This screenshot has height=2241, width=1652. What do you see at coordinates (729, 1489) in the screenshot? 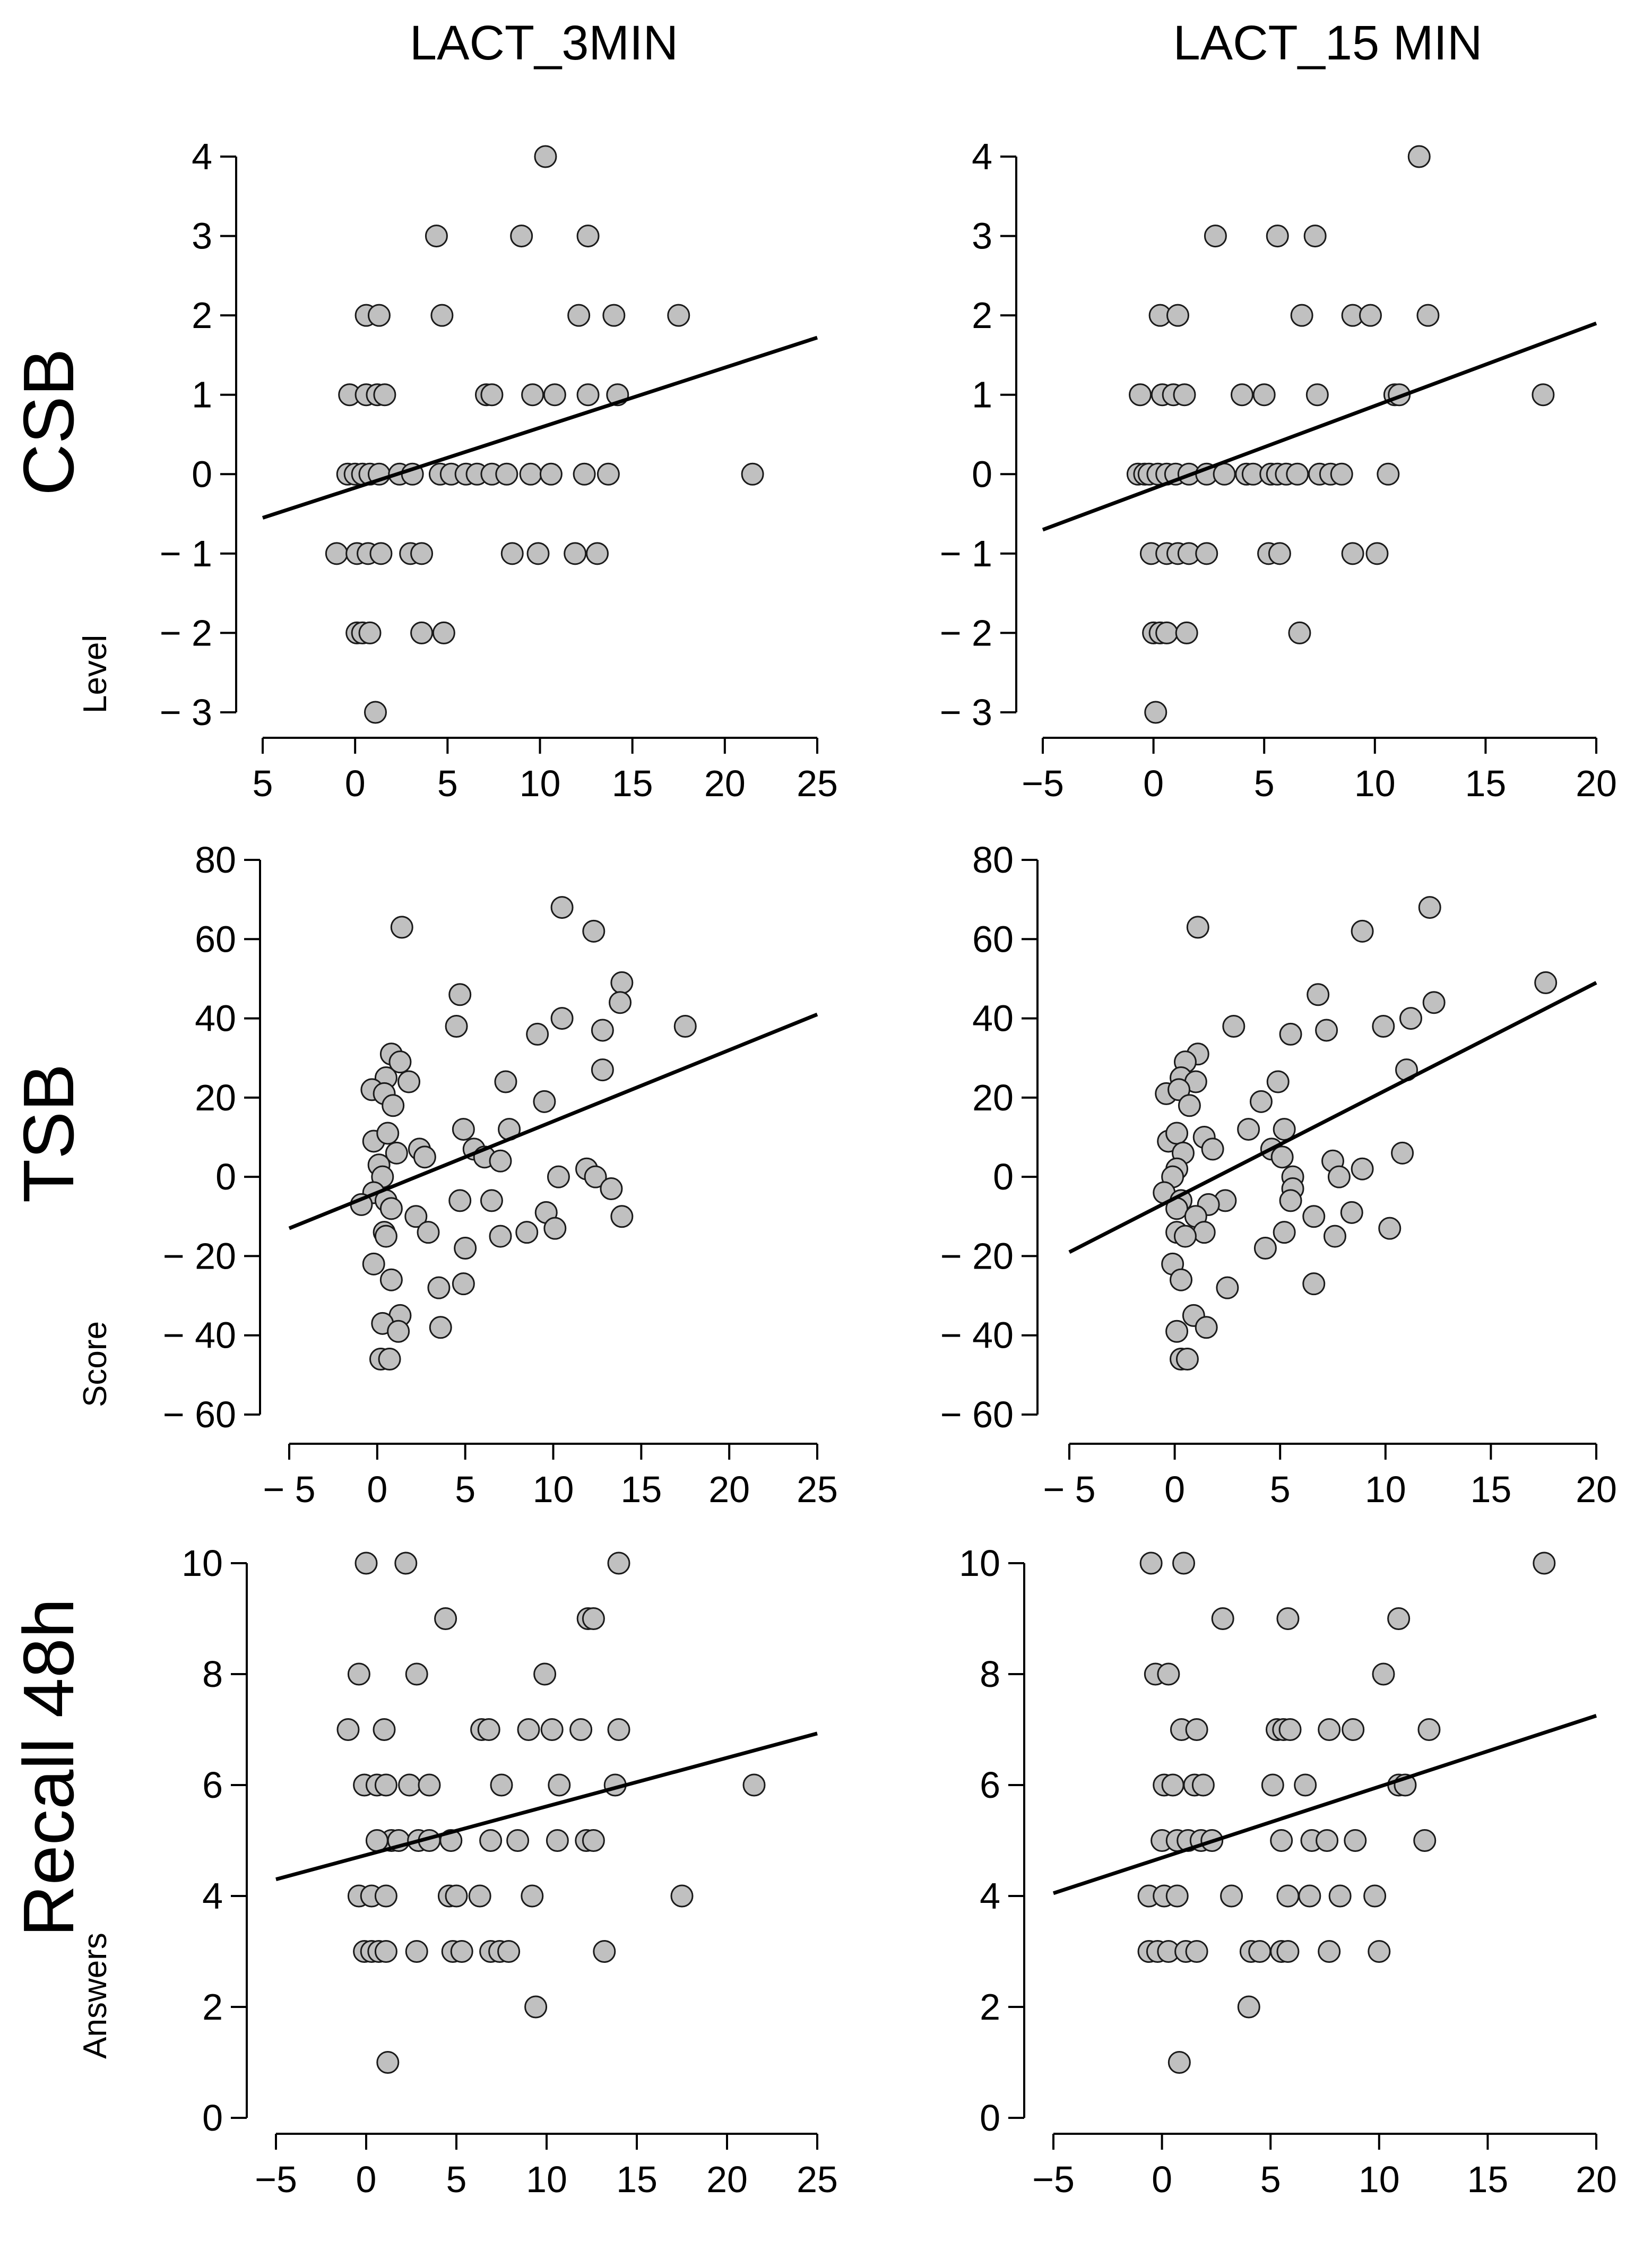
I see `x-tick-label: 20` at bounding box center [729, 1489].